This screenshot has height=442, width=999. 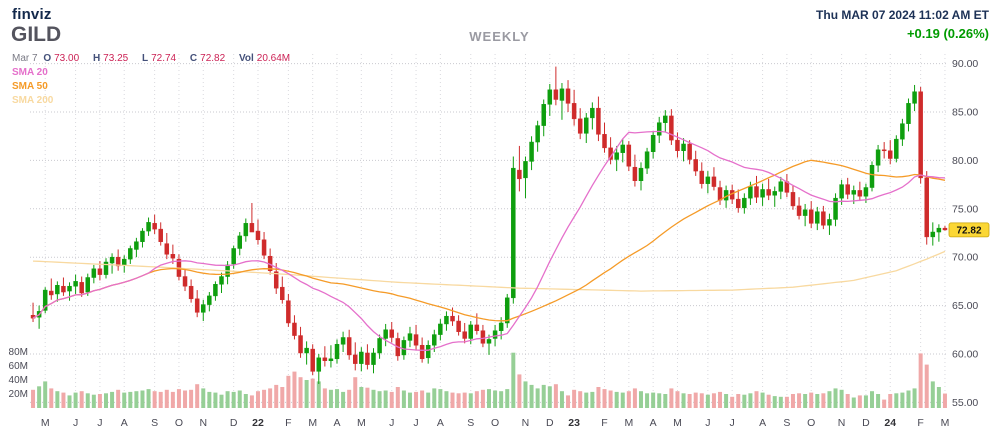 What do you see at coordinates (489, 380) in the screenshot?
I see `volume-bars-layer` at bounding box center [489, 380].